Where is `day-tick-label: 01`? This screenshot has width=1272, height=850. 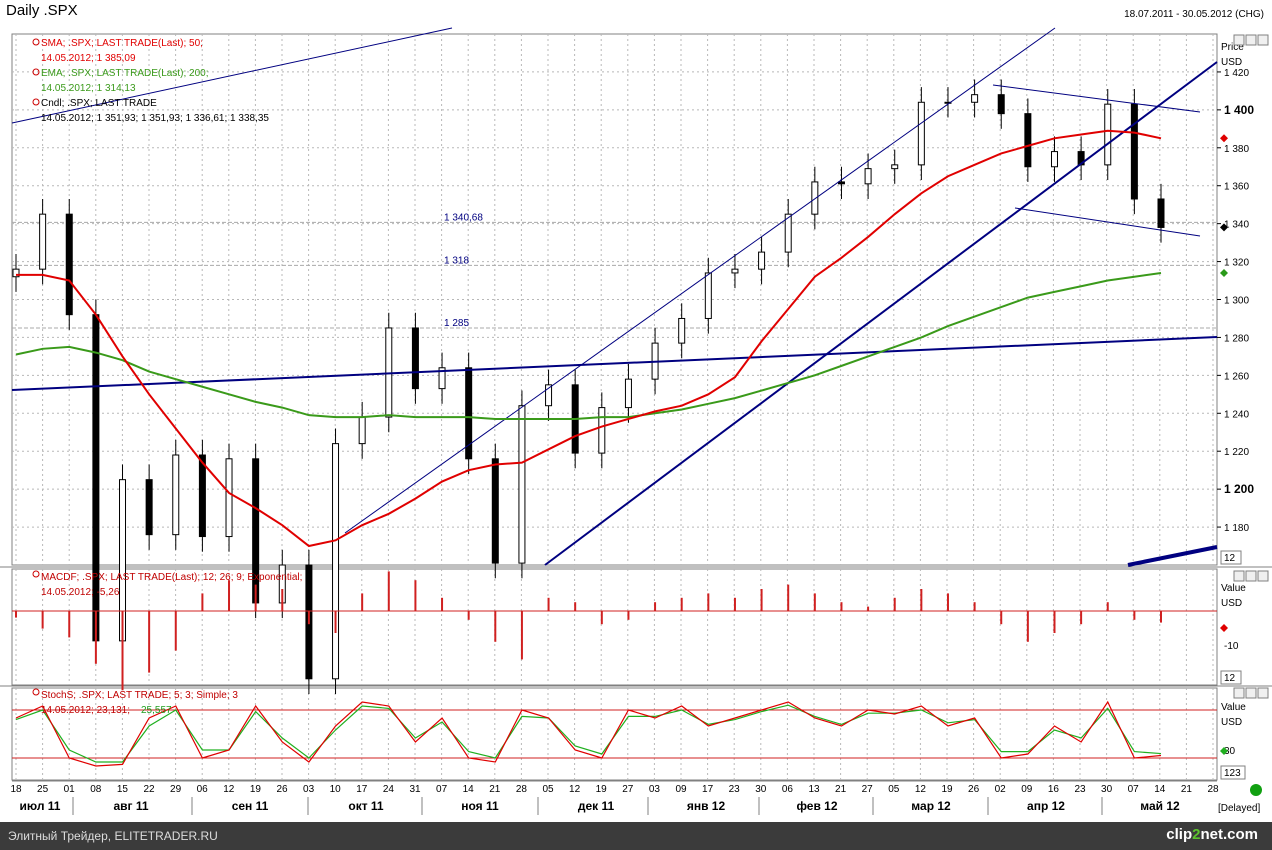
day-tick-label: 01 is located at coordinates (70, 789).